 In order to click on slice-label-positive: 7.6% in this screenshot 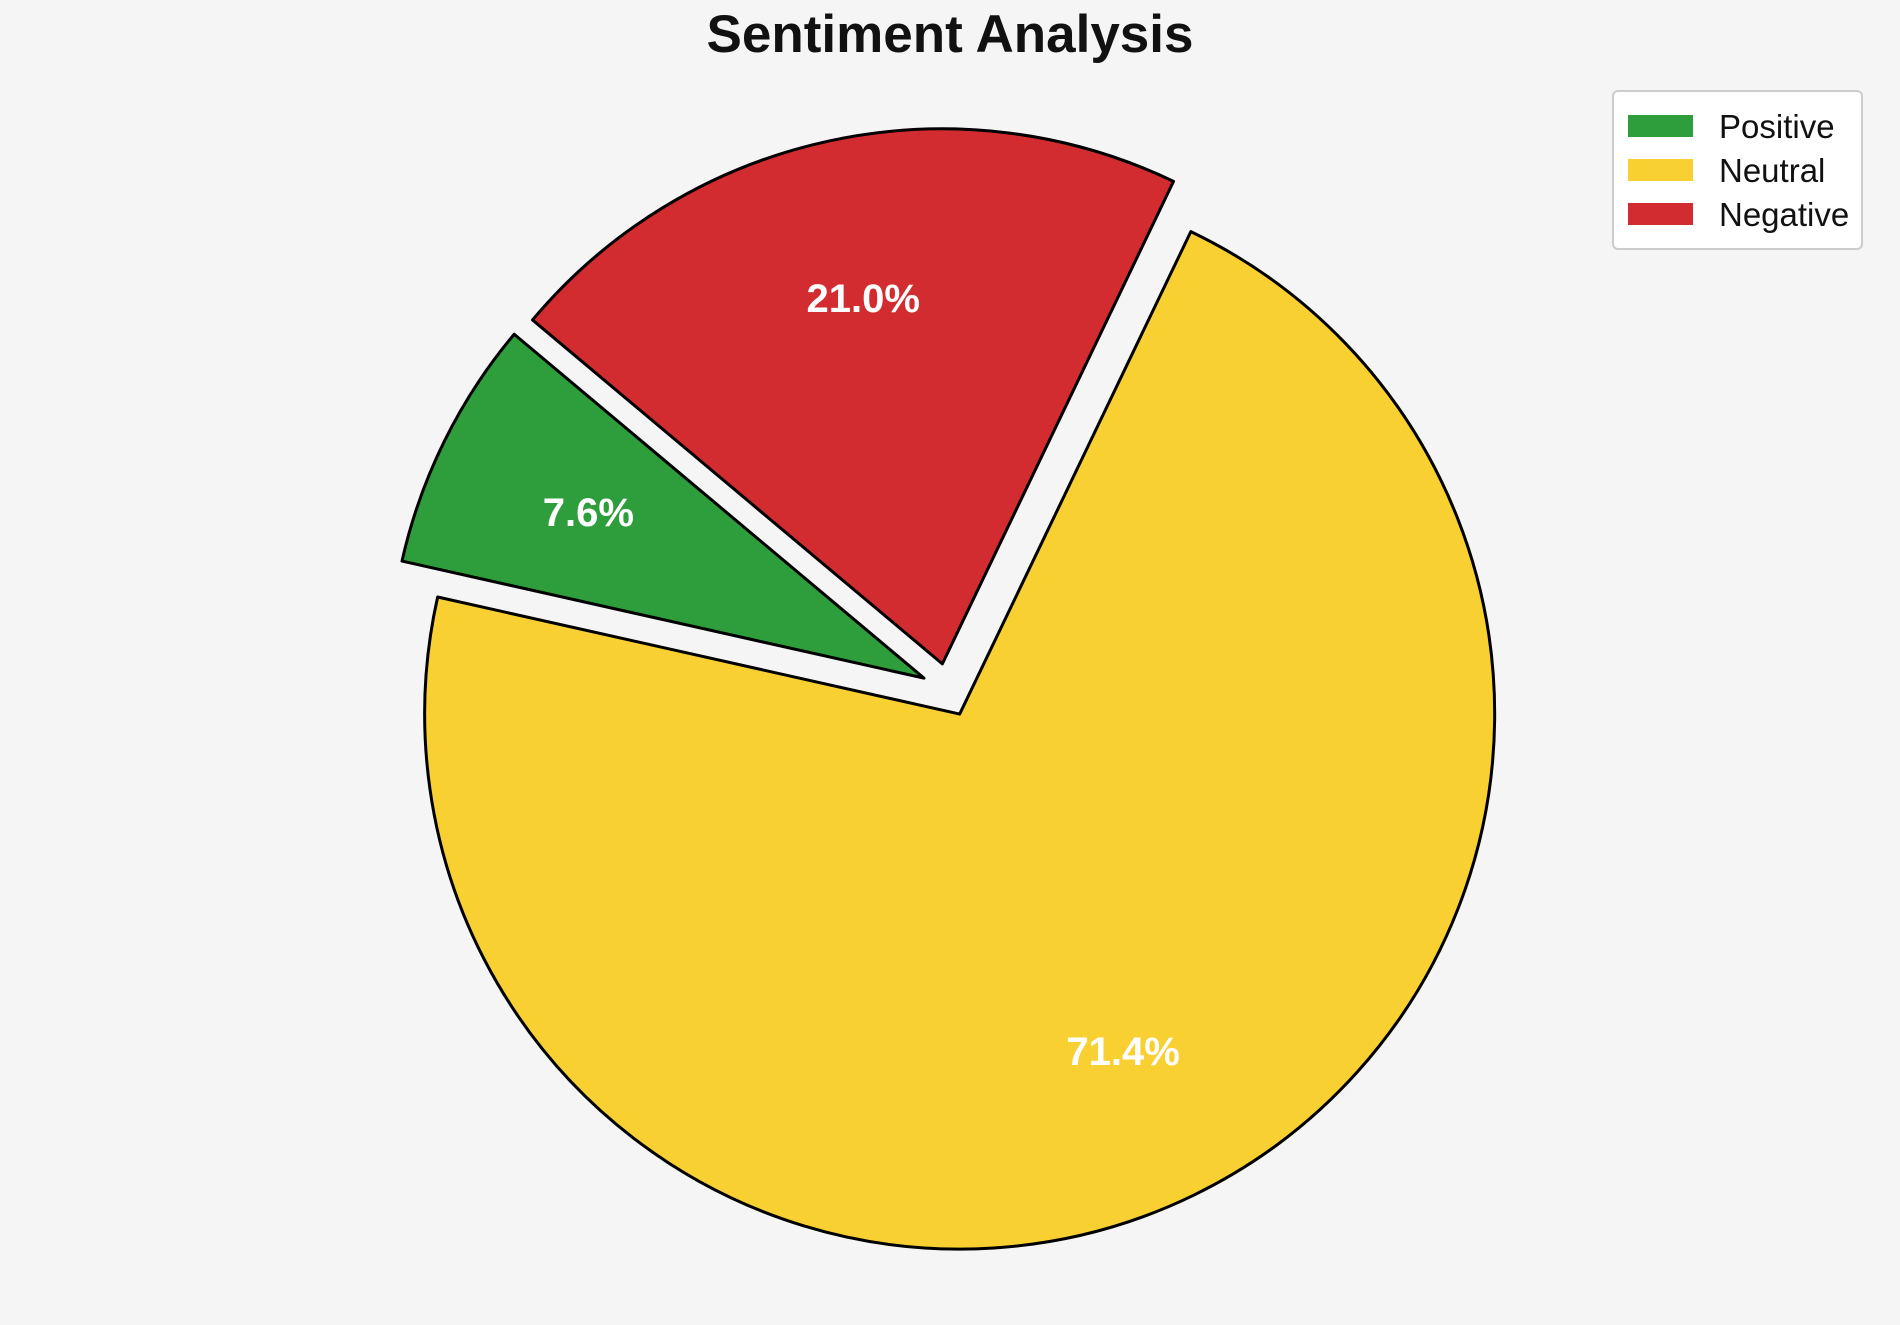, I will do `click(588, 513)`.